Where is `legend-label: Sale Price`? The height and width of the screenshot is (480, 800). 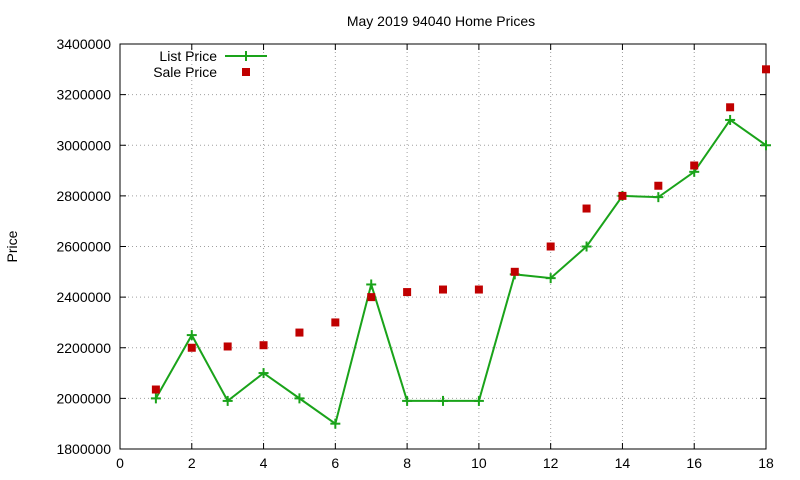
legend-label: Sale Price is located at coordinates (185, 72).